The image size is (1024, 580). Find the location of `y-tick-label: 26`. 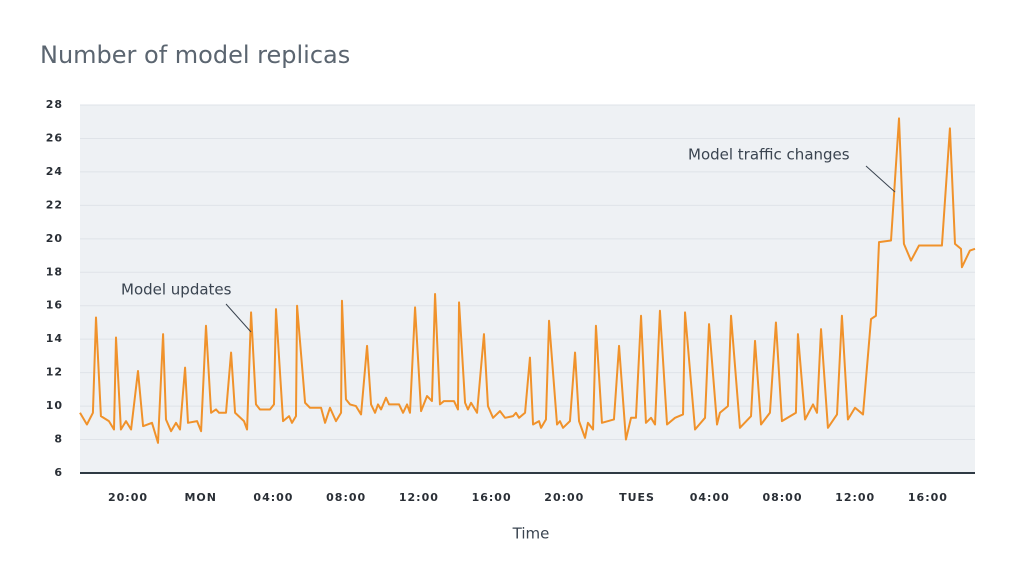

y-tick-label: 26 is located at coordinates (54, 137).